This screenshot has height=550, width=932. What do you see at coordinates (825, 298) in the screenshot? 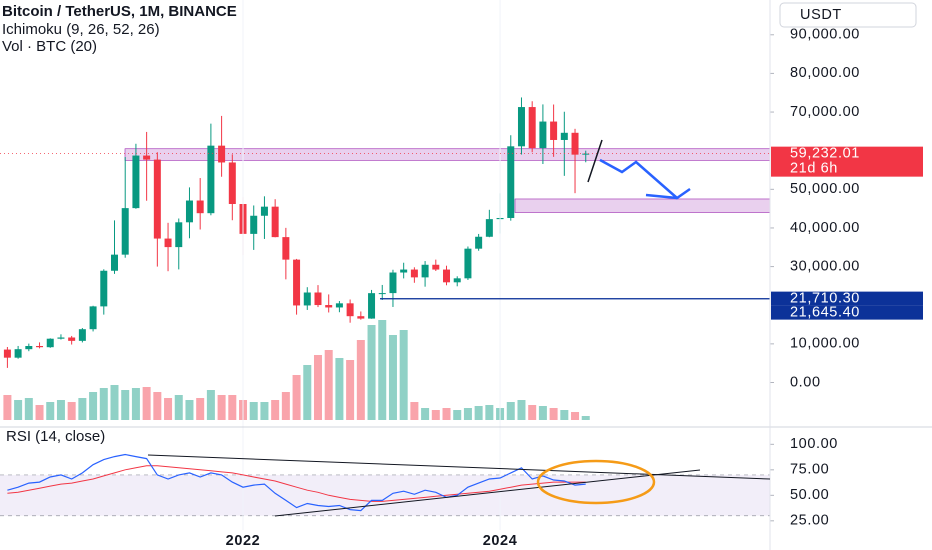
I see `price-label: 21,710.30` at bounding box center [825, 298].